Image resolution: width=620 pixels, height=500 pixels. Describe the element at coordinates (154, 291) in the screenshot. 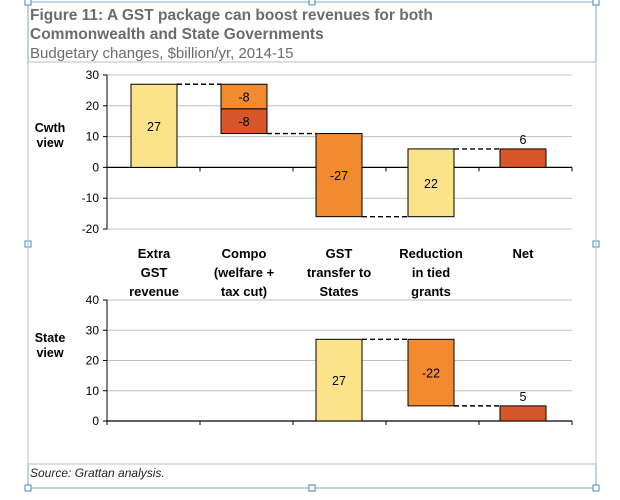

I see `category-label: revenue` at that location.